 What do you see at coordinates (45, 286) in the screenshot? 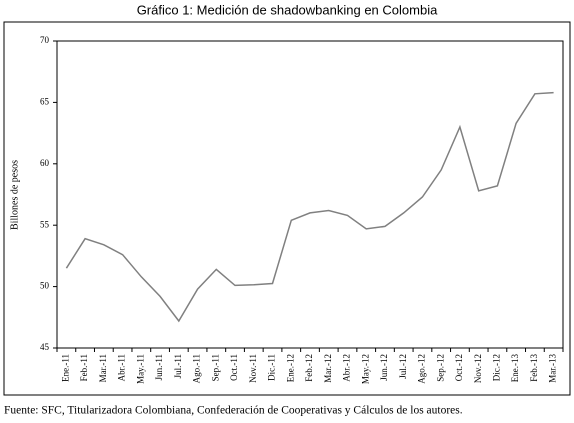
I see `y-tick-label: 50` at bounding box center [45, 286].